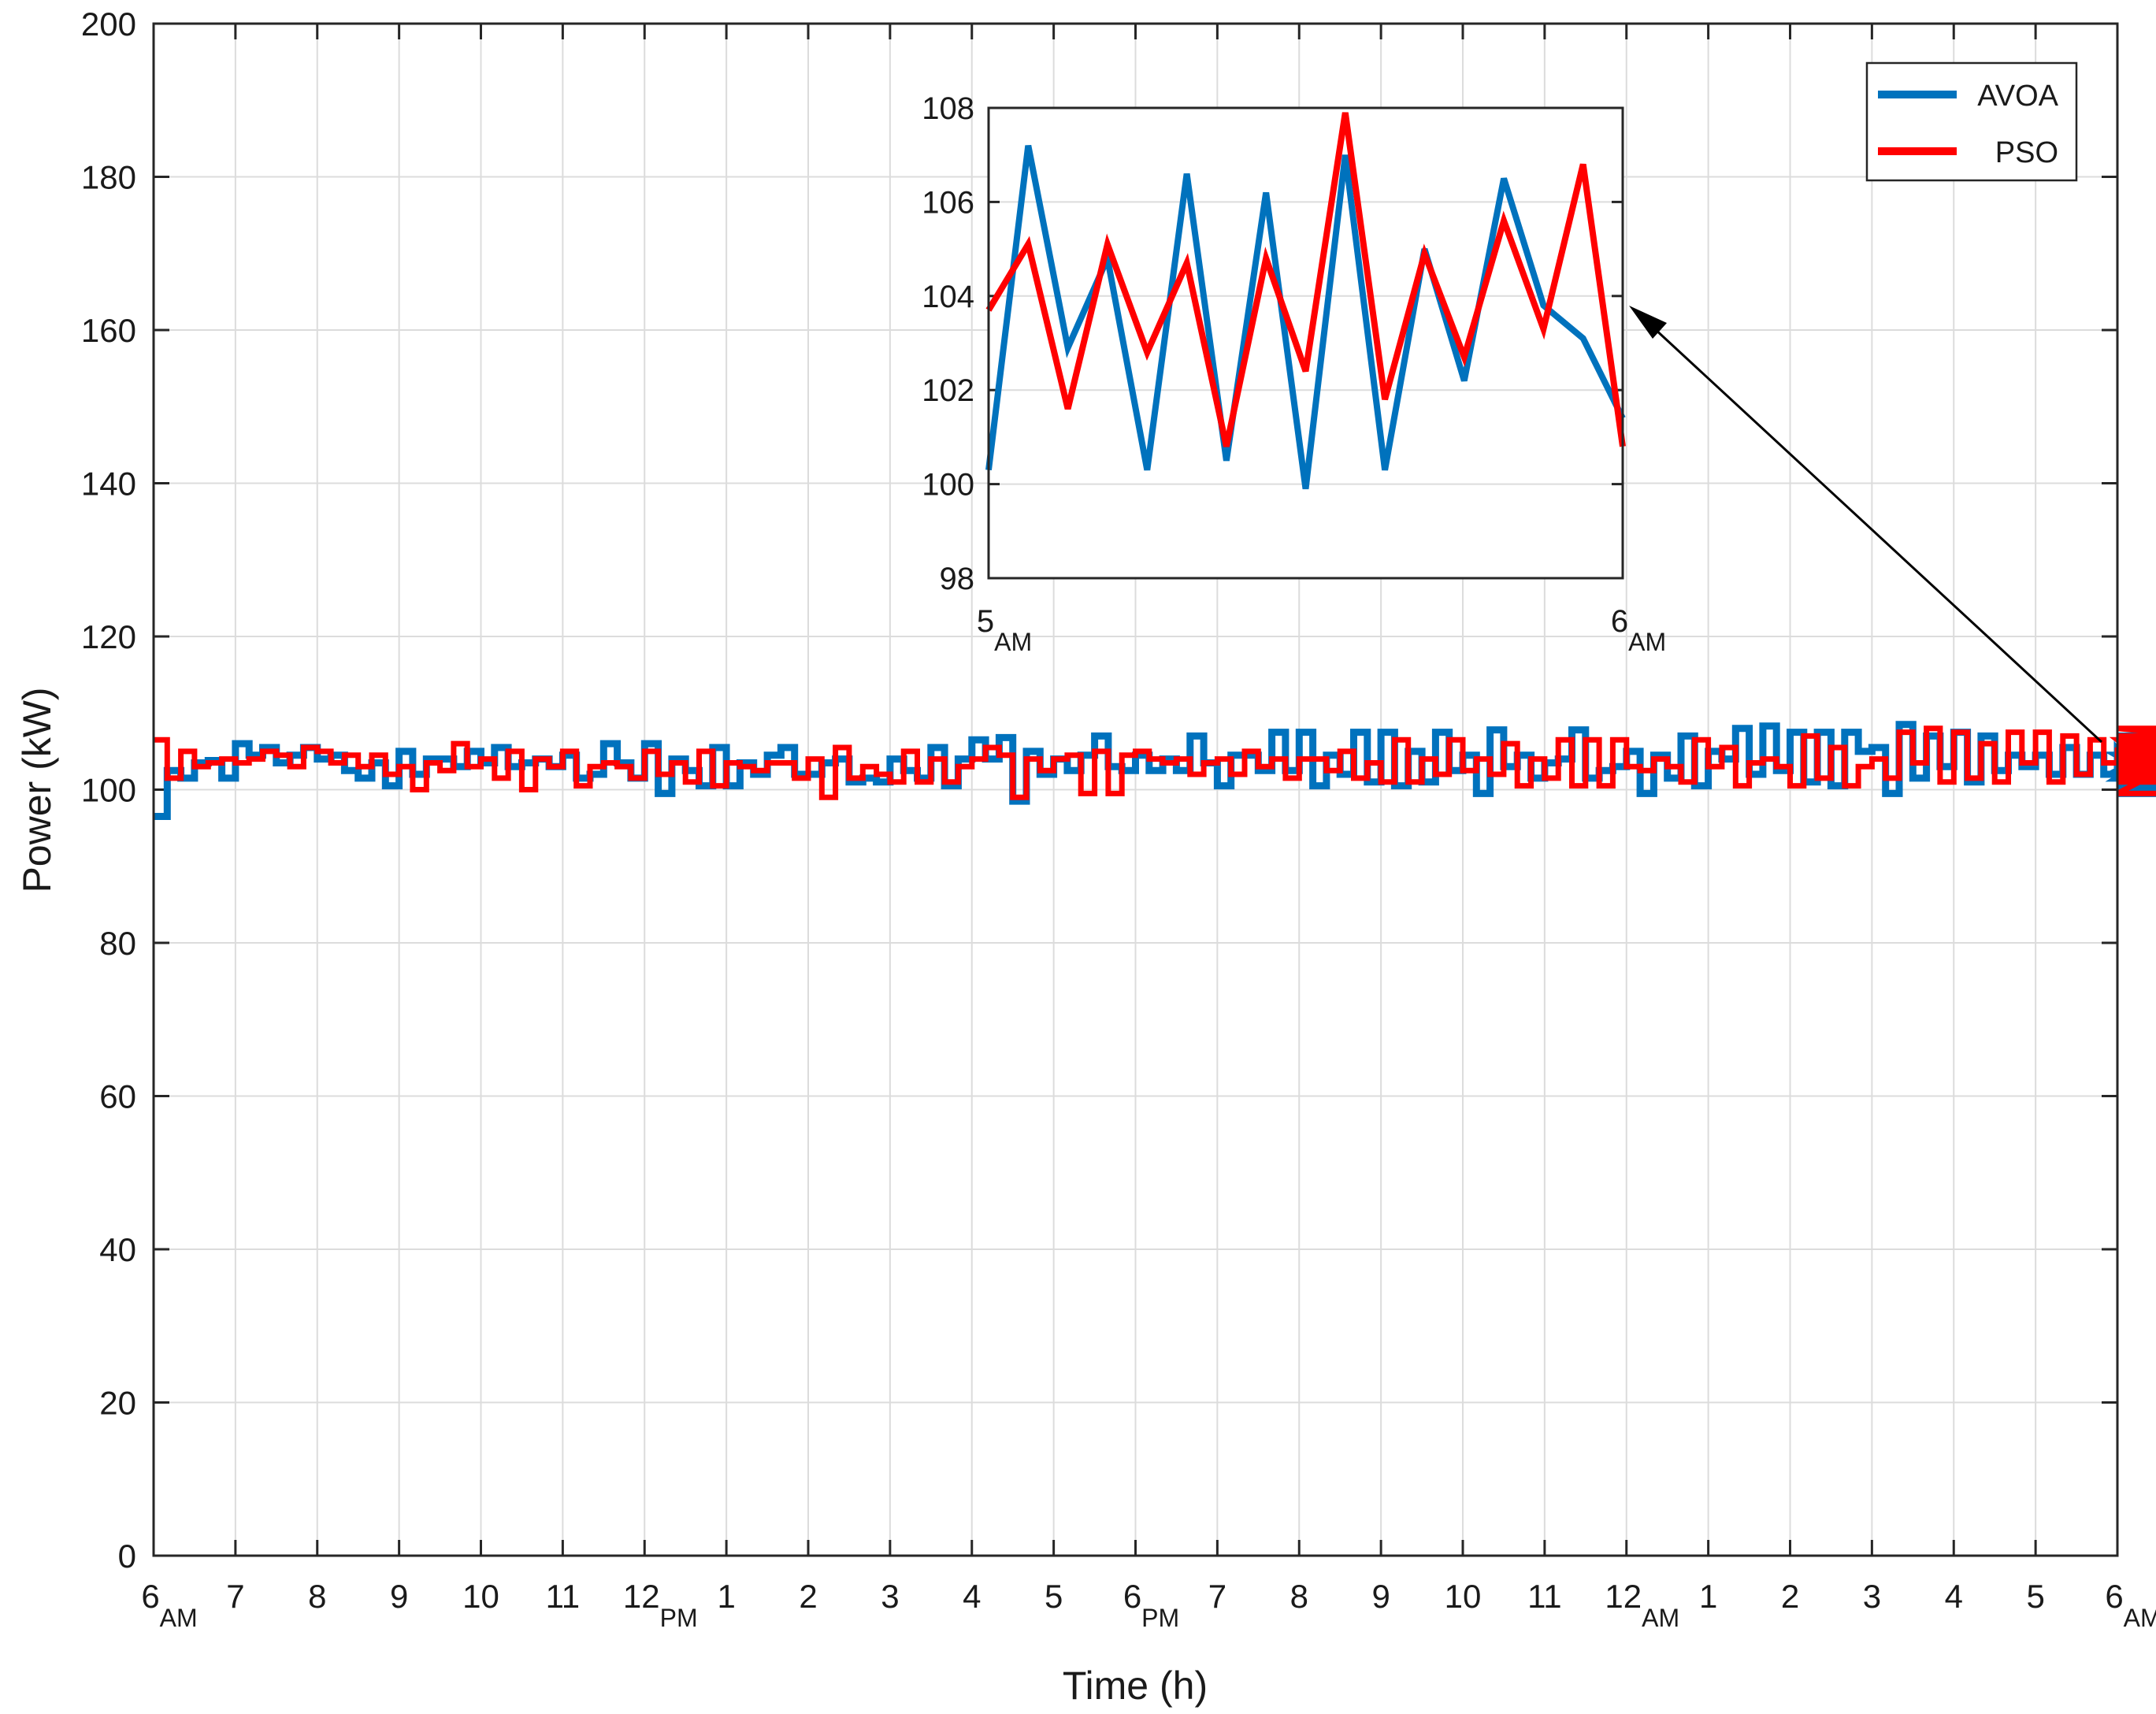 Image resolution: width=2156 pixels, height=1714 pixels. I want to click on inset-plot-frame, so click(1305, 343).